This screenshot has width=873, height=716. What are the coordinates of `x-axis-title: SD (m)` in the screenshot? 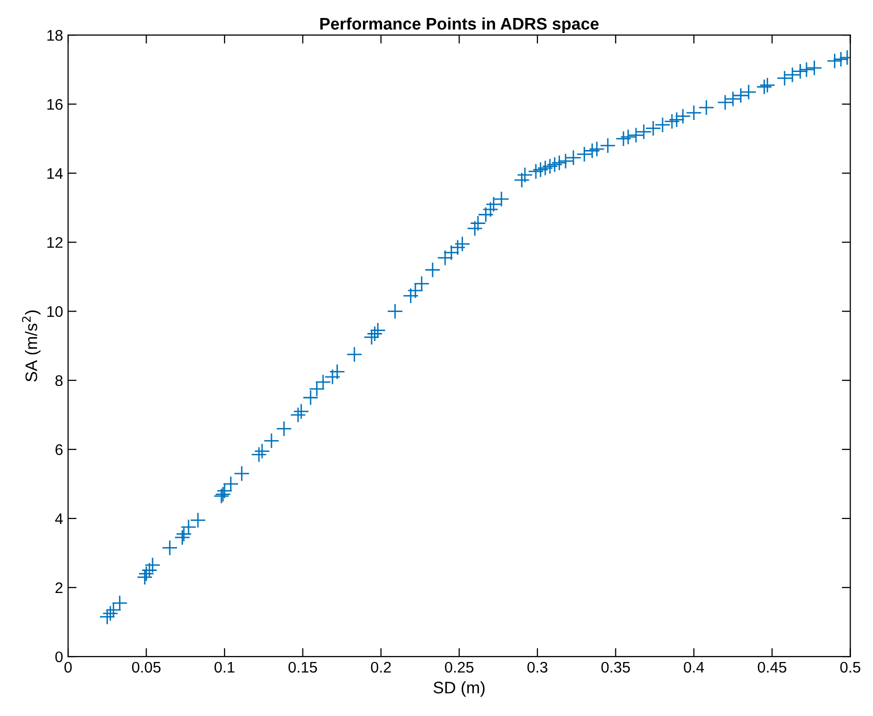 It's located at (459, 689).